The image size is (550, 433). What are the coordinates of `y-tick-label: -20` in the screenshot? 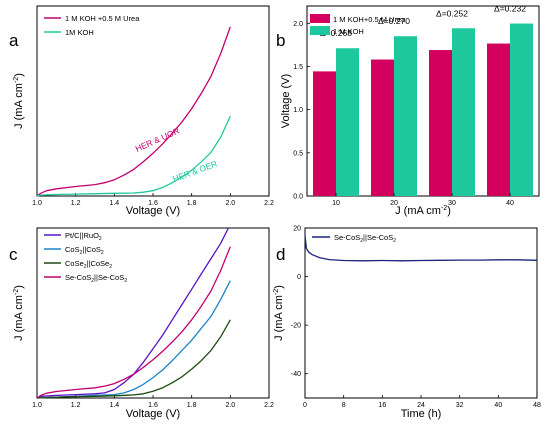 It's located at (296, 326).